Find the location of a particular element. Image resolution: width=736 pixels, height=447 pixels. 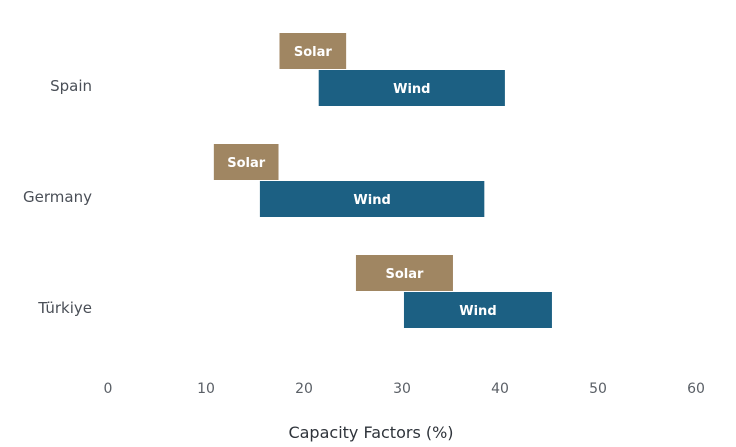

x-tick-label-60: 60 is located at coordinates (696, 389).